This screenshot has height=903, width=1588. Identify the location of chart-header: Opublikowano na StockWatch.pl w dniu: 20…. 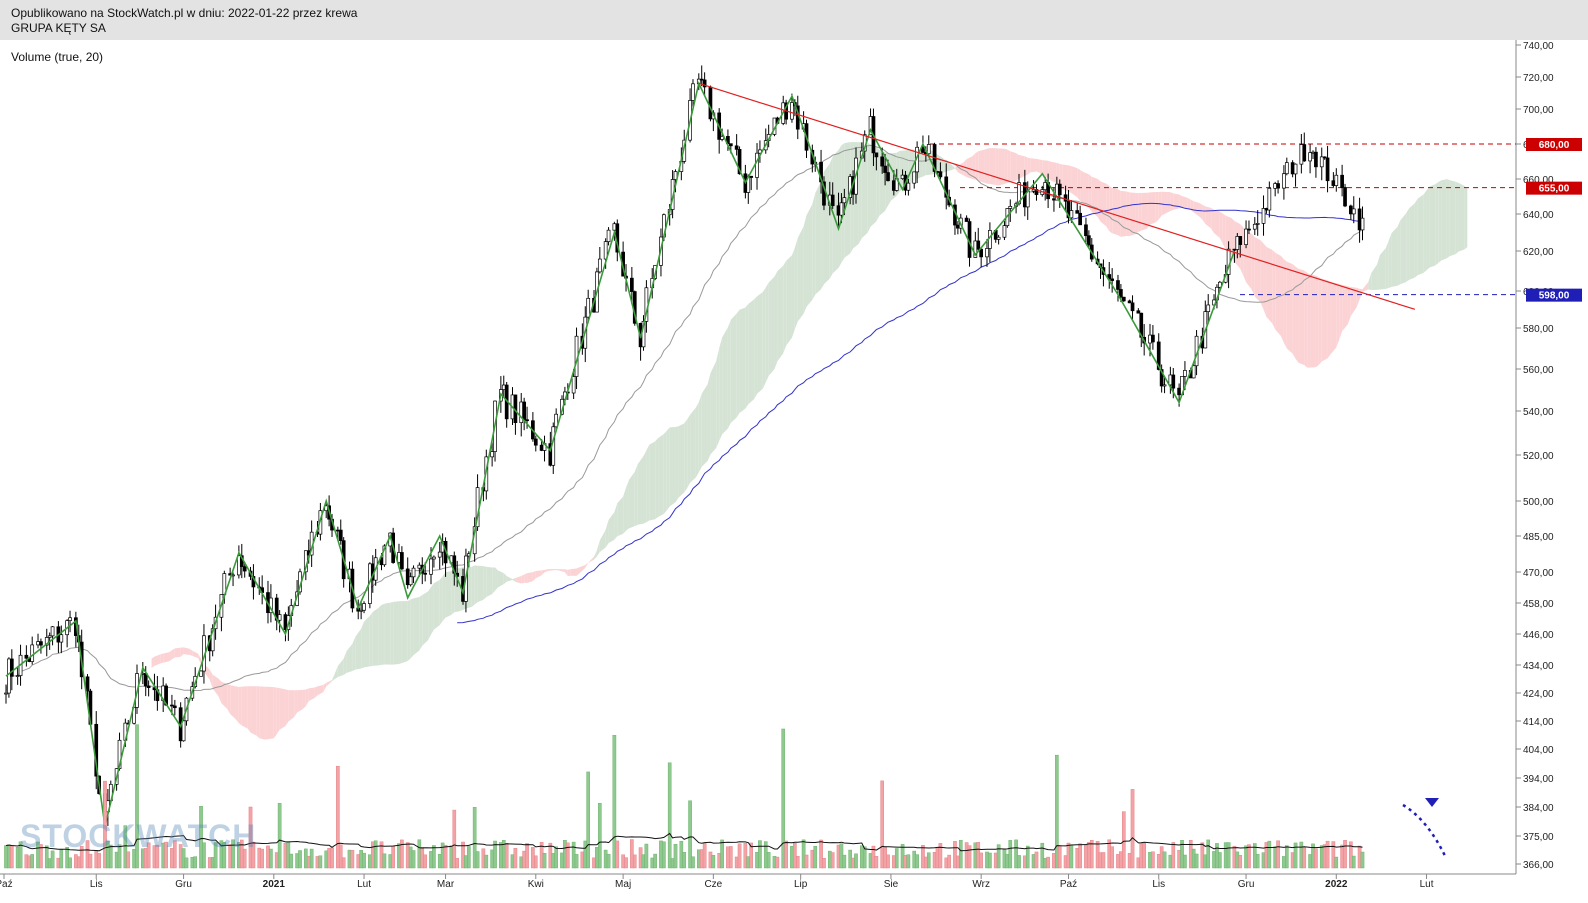
(794, 20).